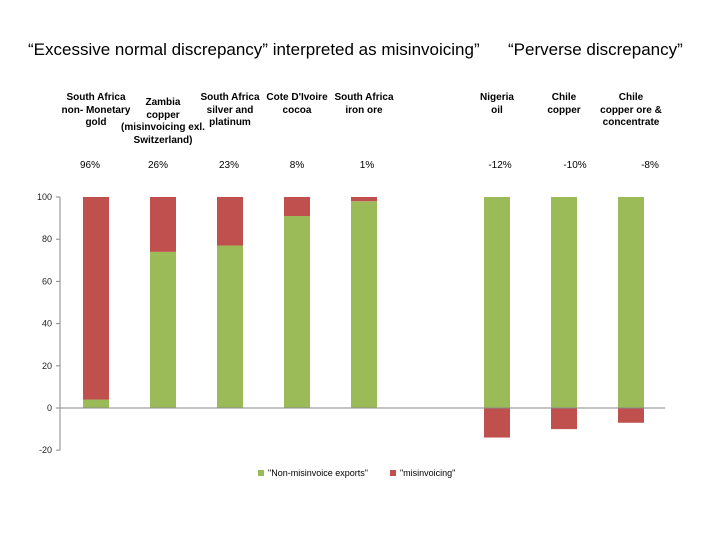 The image size is (720, 540). What do you see at coordinates (297, 110) in the screenshot?
I see `category-label-line: cocoa` at bounding box center [297, 110].